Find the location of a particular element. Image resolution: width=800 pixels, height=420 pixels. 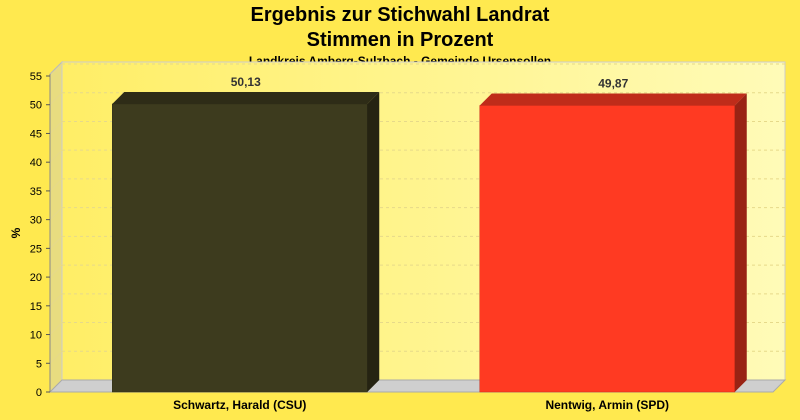

x-tick-label: Schwartz, Harald (CSU) is located at coordinates (239, 405).